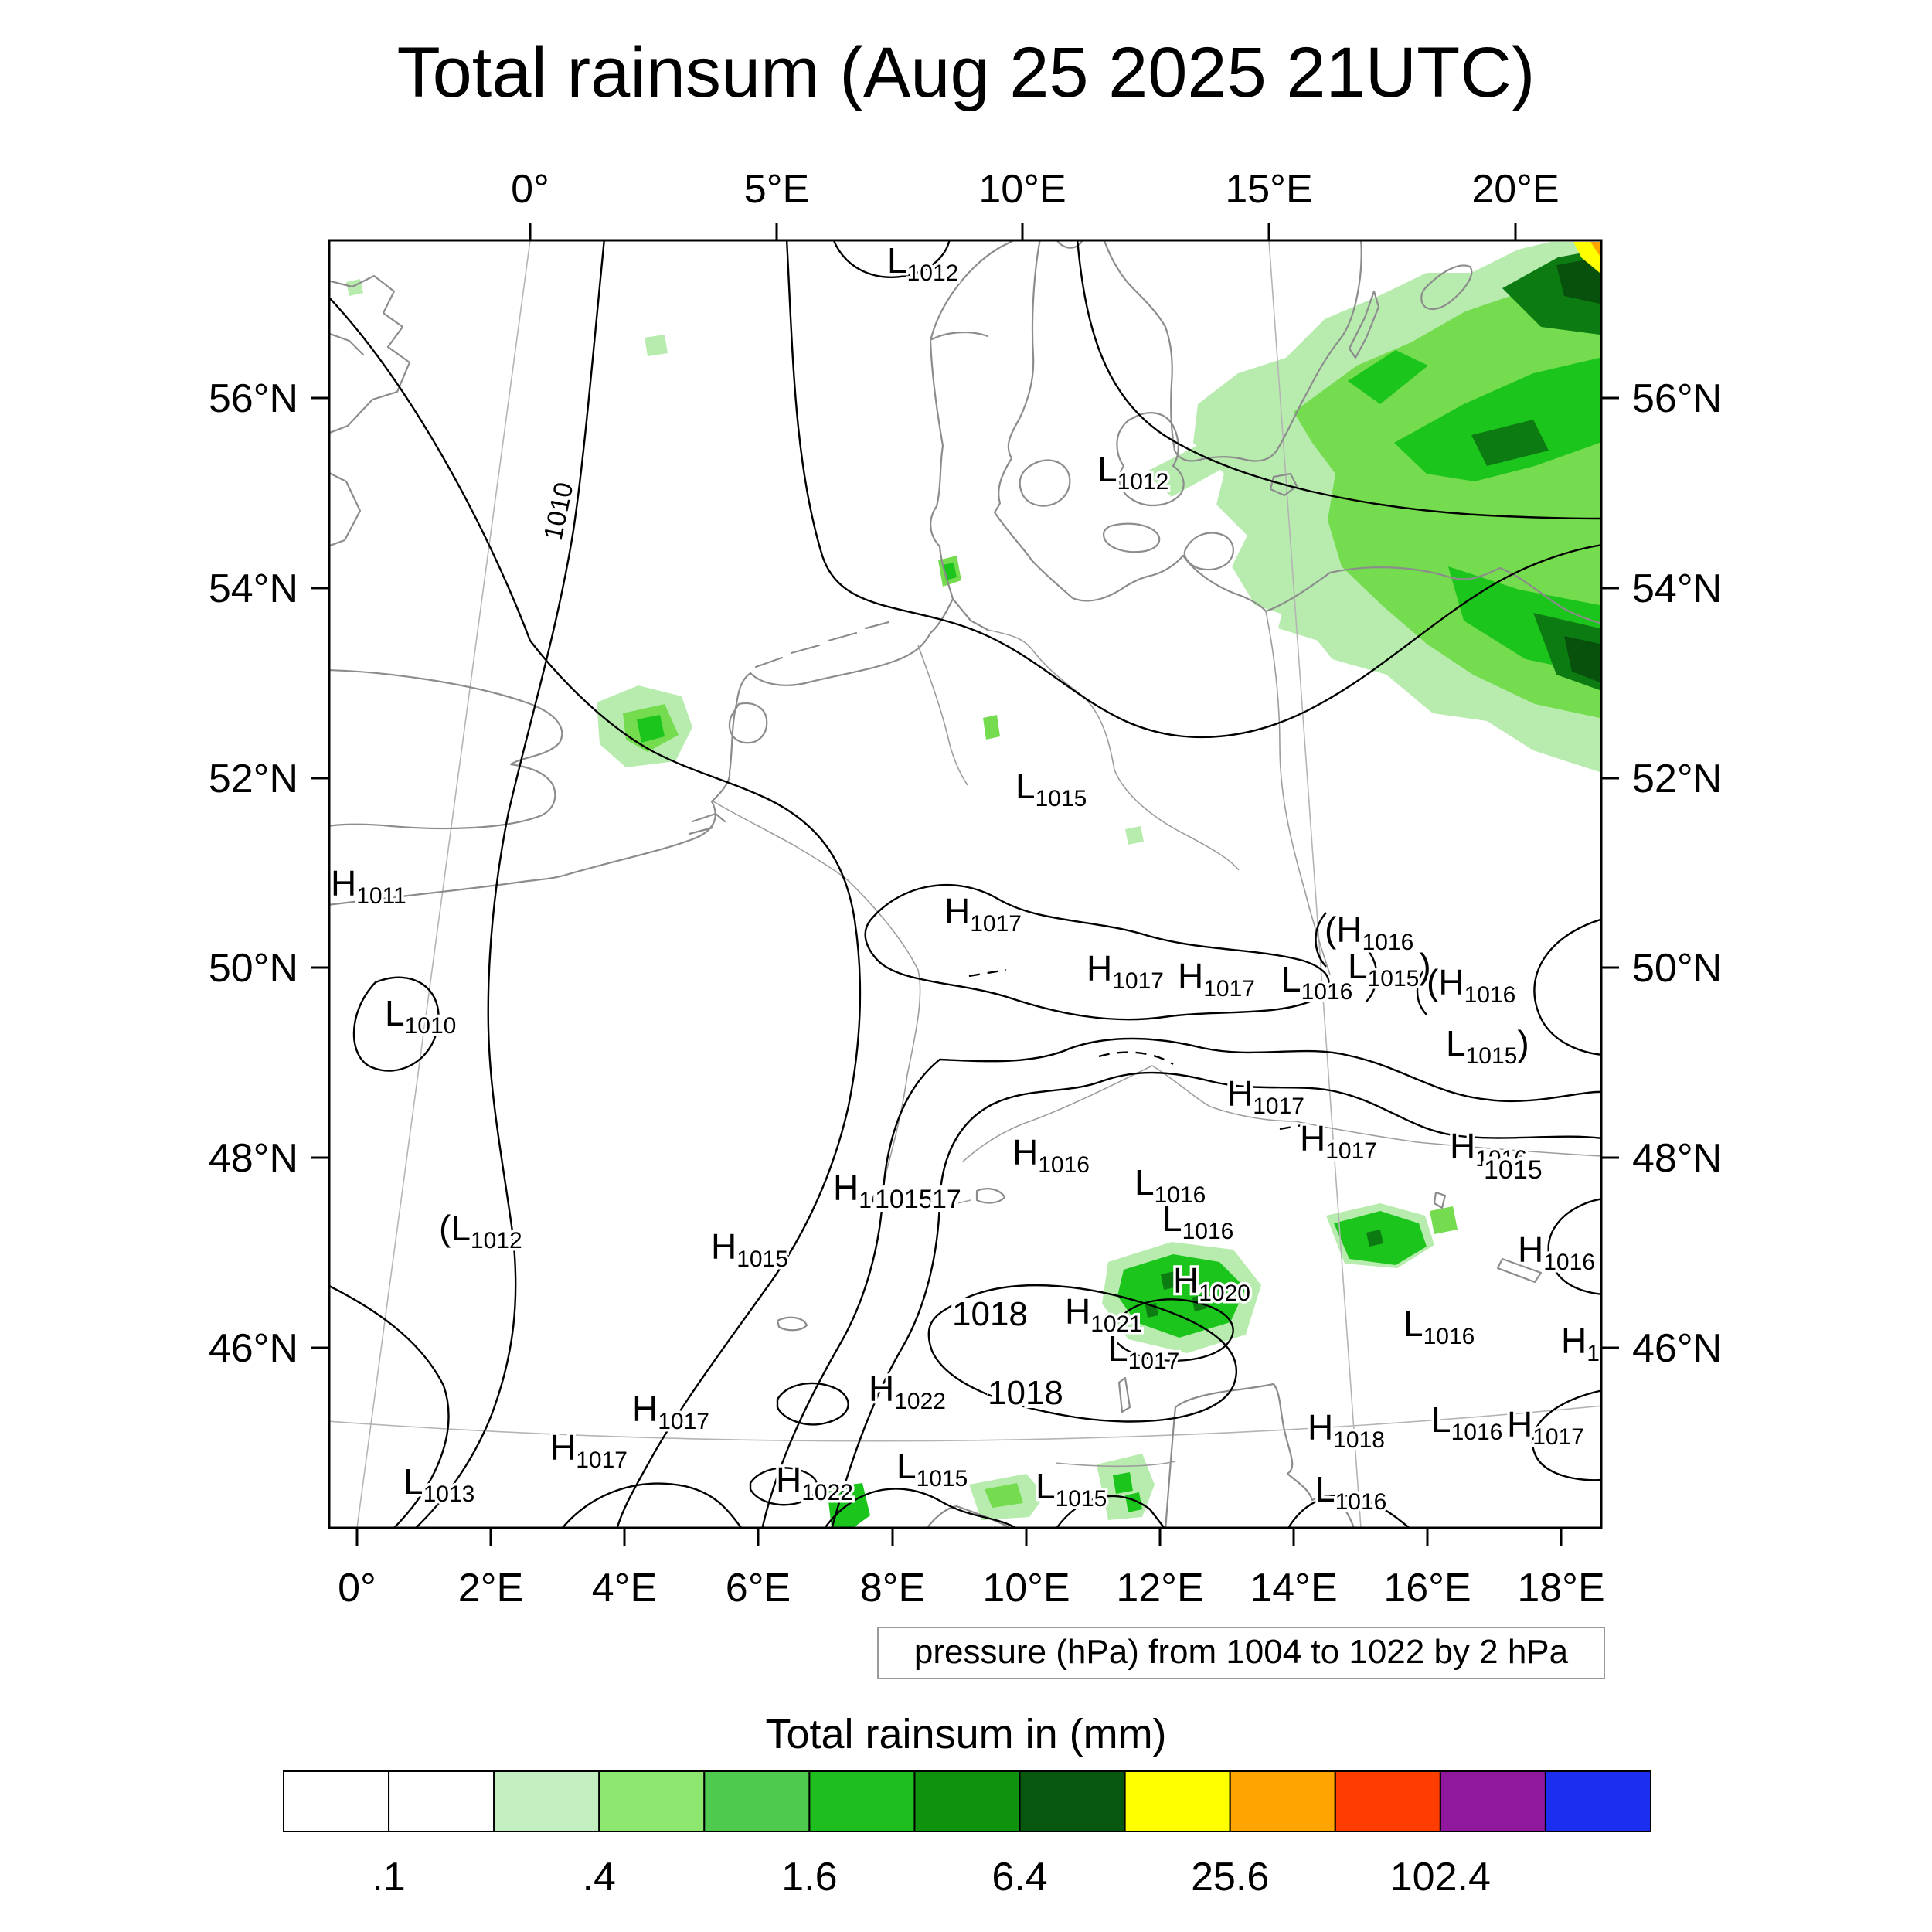 Image resolution: width=1932 pixels, height=1932 pixels. I want to click on bottom-axis-label: 8°E, so click(892, 1588).